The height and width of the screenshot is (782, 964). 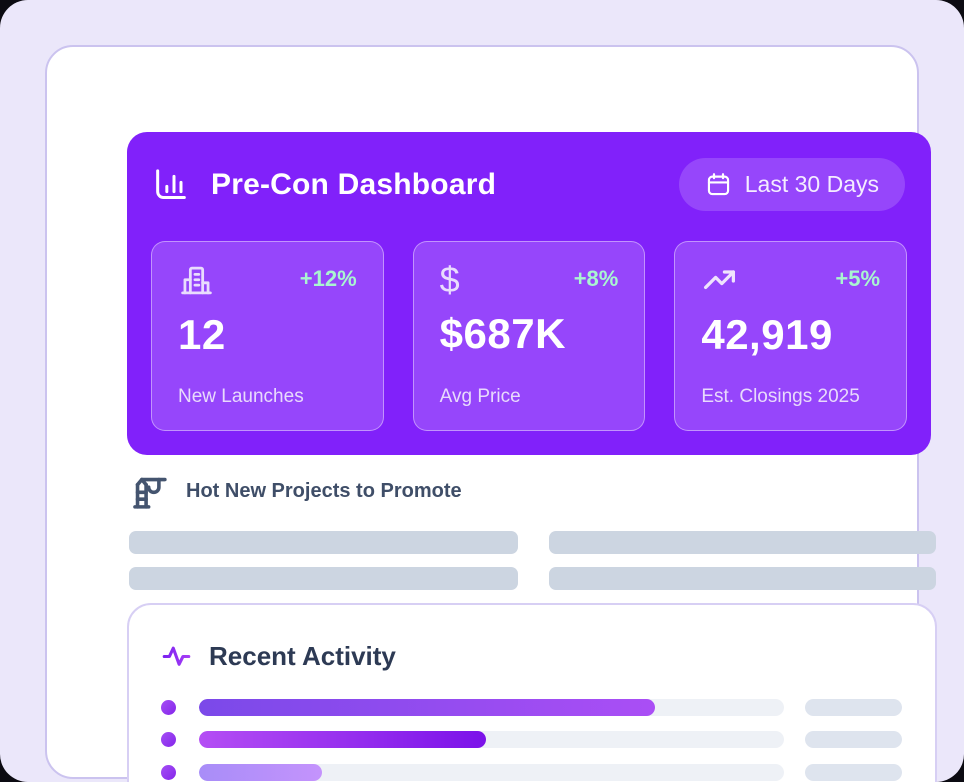 What do you see at coordinates (719, 280) in the screenshot?
I see `trending-up-icon` at bounding box center [719, 280].